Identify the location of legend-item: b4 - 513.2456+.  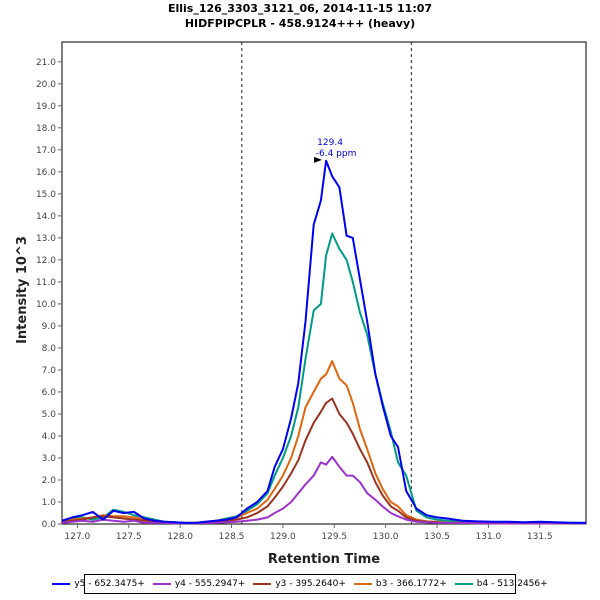
(501, 584).